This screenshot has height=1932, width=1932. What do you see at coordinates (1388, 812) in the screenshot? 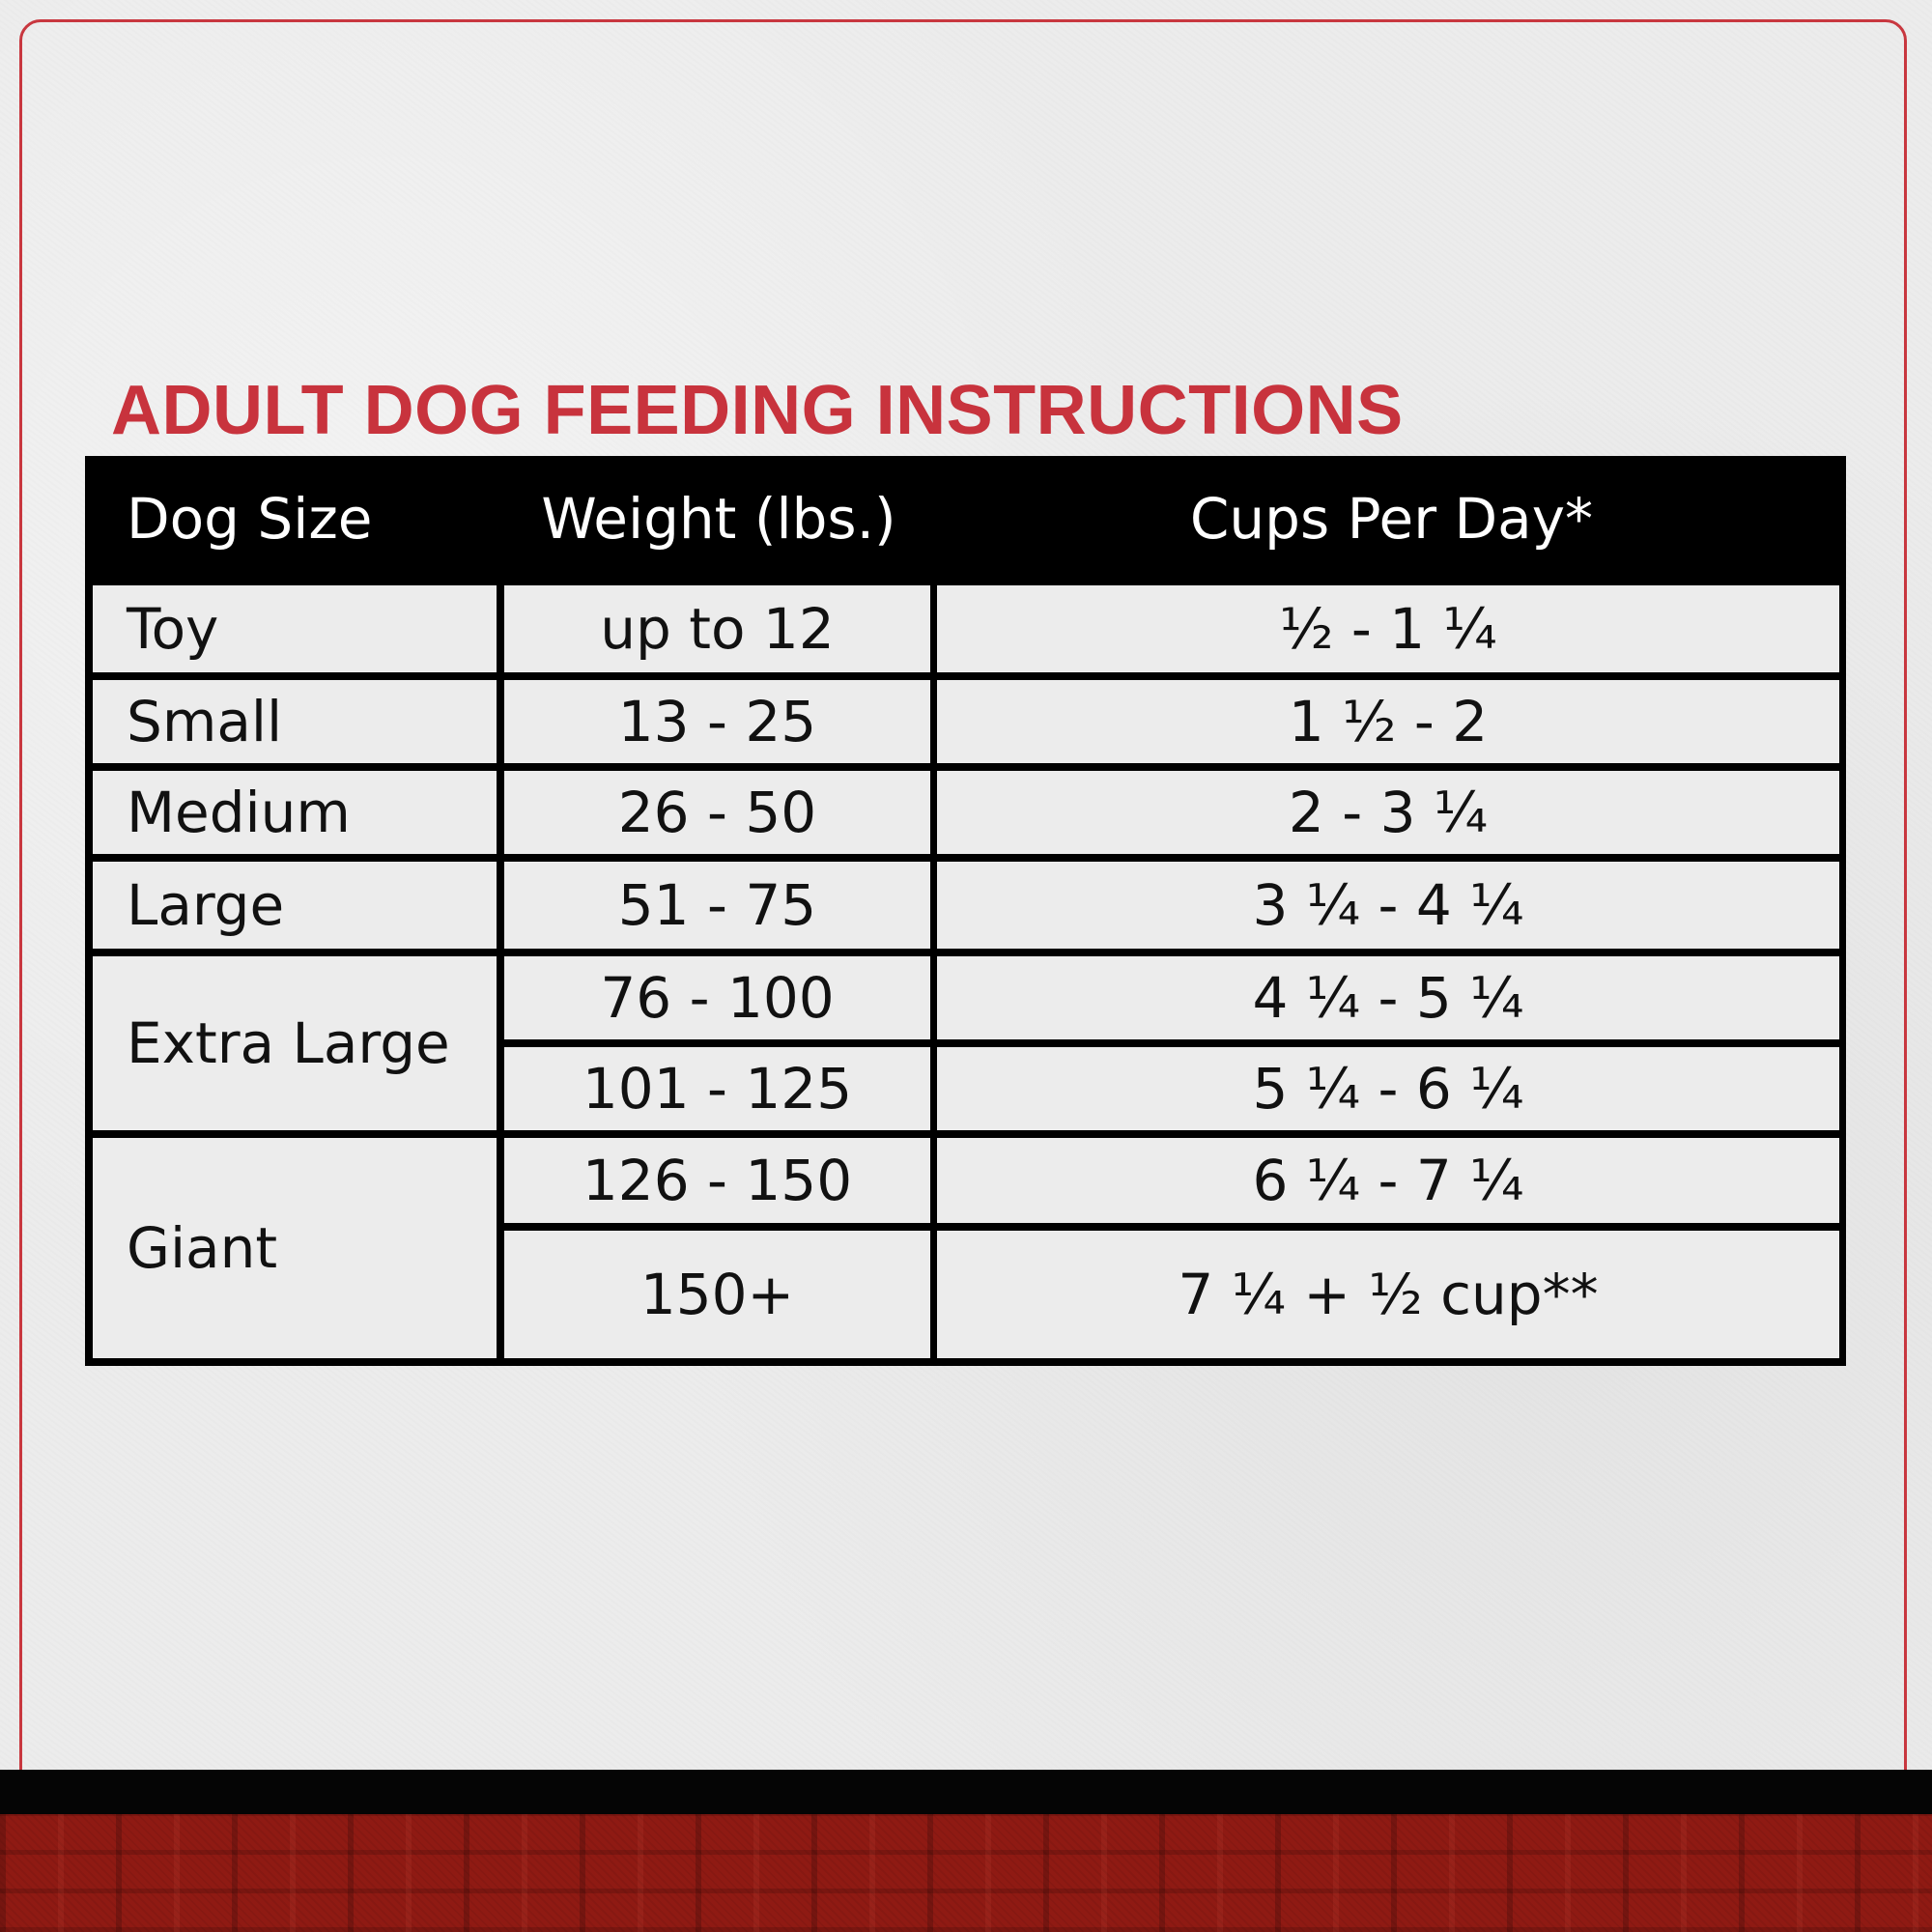
I see `table-cell-cups: 2 - 3 ¼` at bounding box center [1388, 812].